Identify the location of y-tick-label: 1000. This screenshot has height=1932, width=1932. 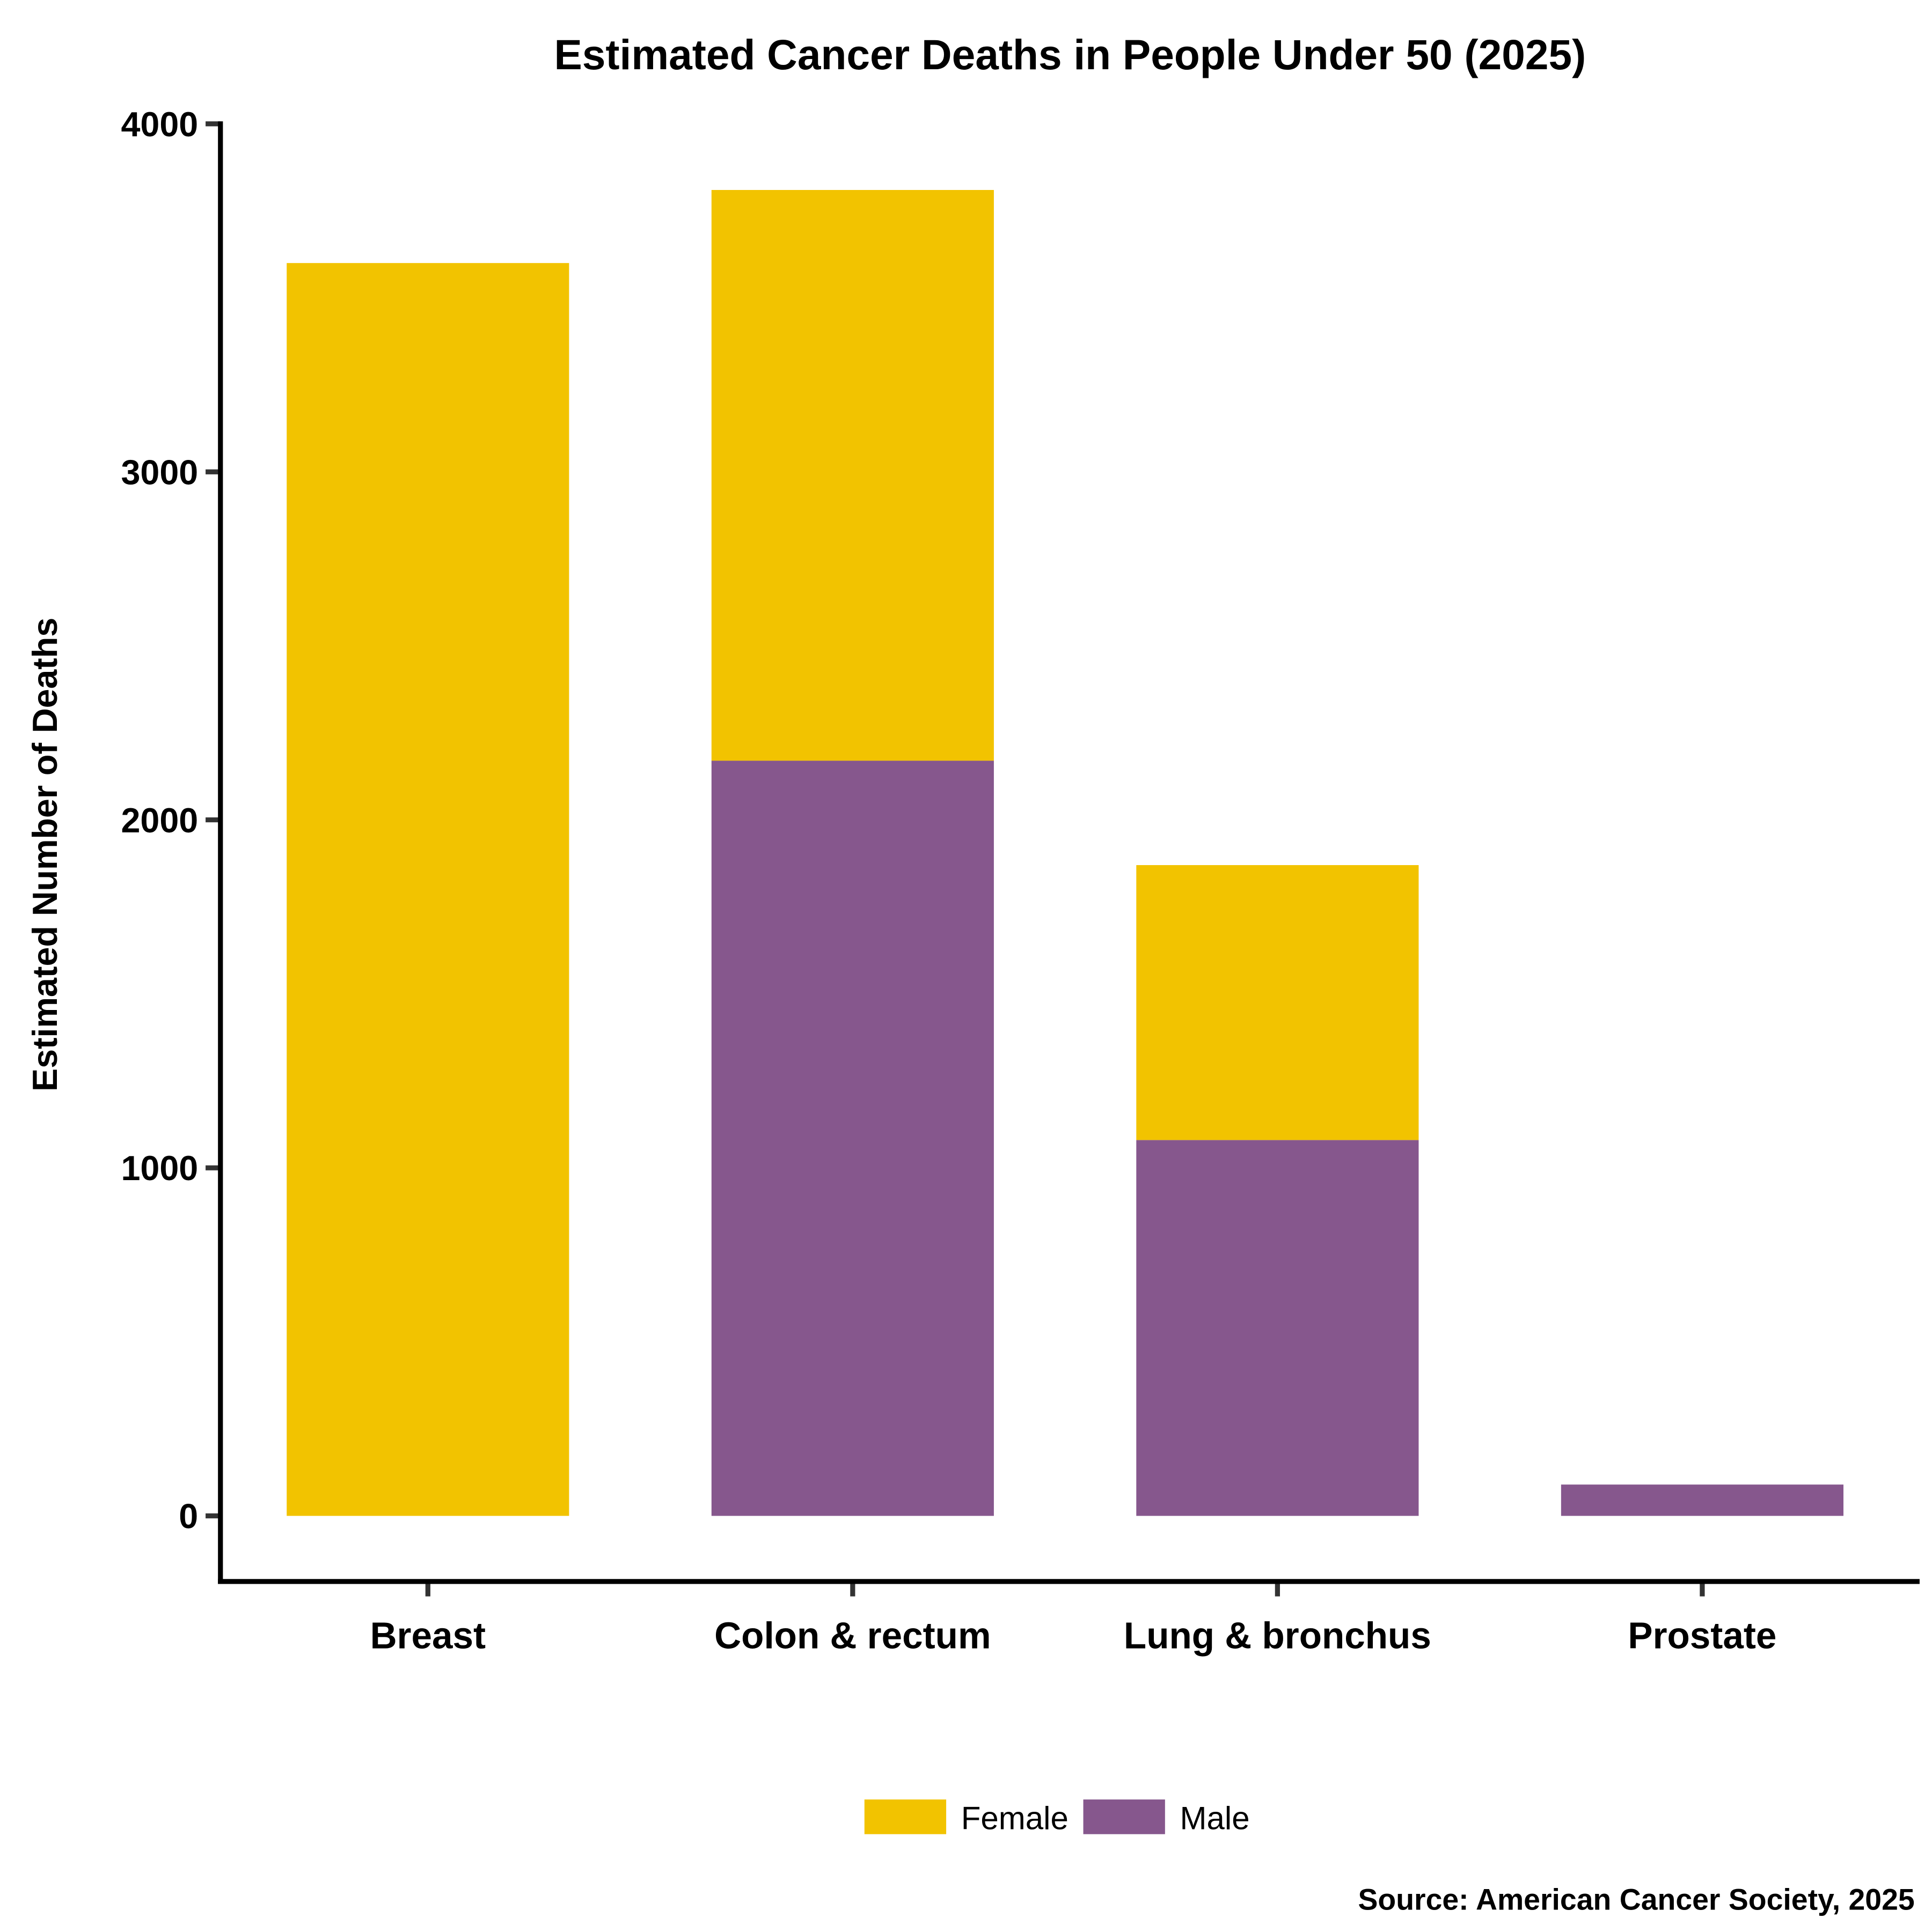
(159, 1168).